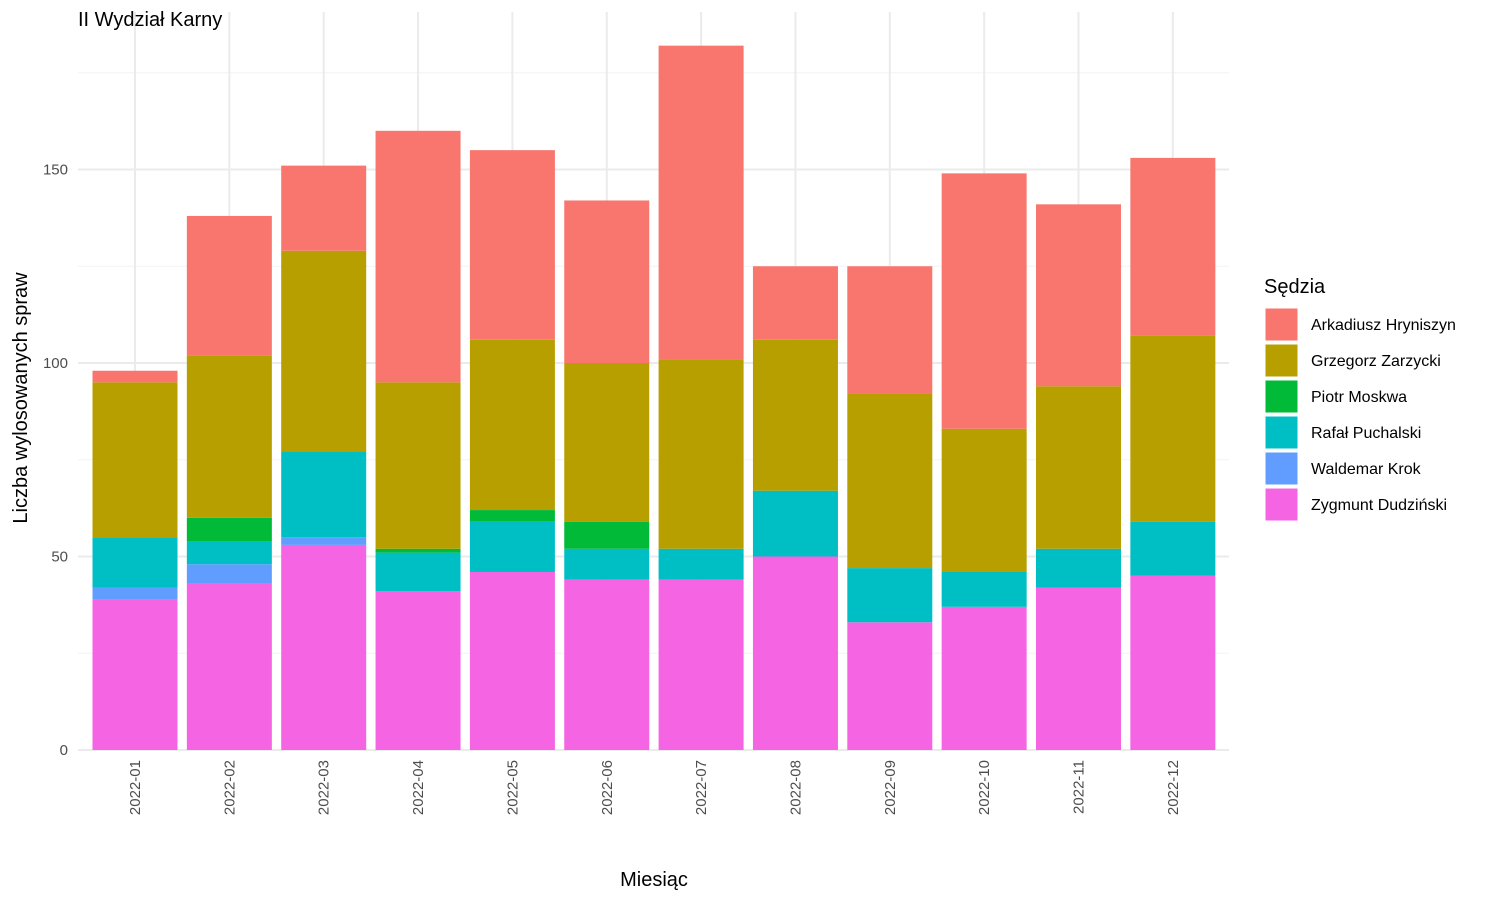 This screenshot has width=1500, height=900. What do you see at coordinates (984, 787) in the screenshot?
I see `x-tick-label: 2022-10` at bounding box center [984, 787].